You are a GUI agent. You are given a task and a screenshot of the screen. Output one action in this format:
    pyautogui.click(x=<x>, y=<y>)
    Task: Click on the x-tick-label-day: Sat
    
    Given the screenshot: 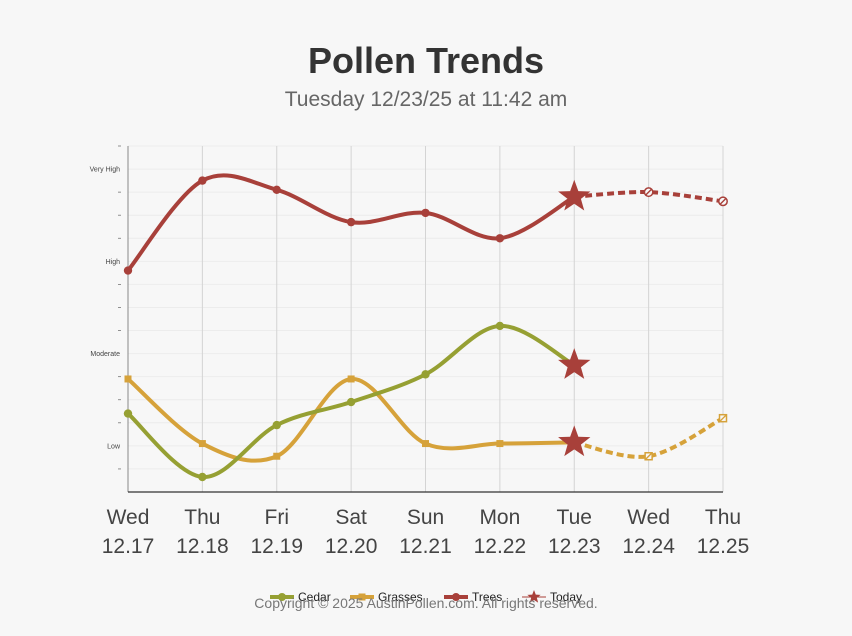 What is the action you would take?
    pyautogui.click(x=351, y=517)
    